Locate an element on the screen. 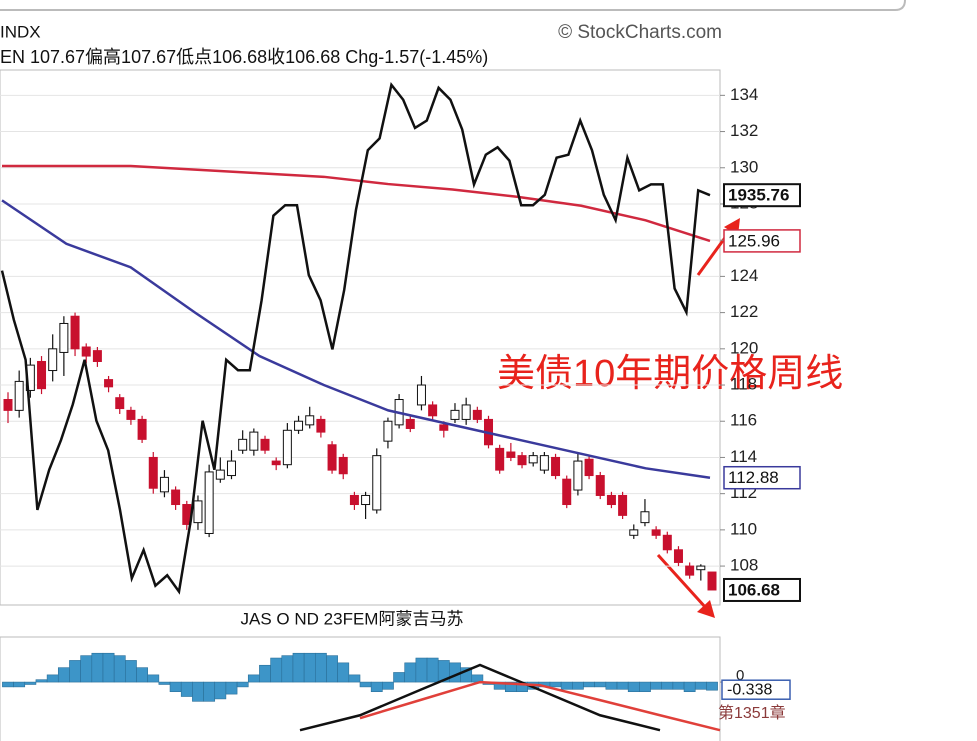 The height and width of the screenshot is (741, 977). y-tick-label: 118 is located at coordinates (743, 384).